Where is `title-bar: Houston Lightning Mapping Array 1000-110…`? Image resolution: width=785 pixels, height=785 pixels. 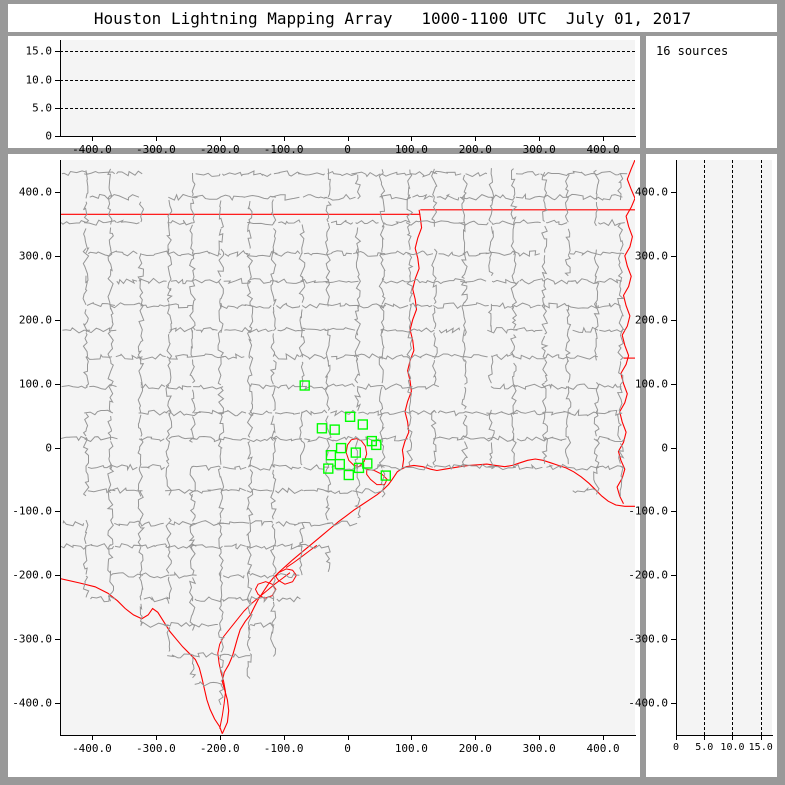
title-bar: Houston Lightning Mapping Array 1000-110… is located at coordinates (392, 18).